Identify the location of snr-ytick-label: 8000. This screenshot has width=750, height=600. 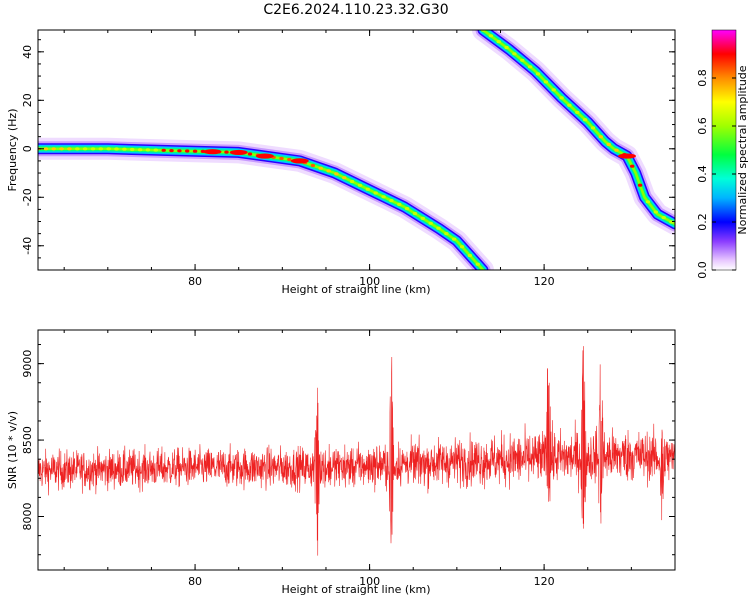
(27, 516).